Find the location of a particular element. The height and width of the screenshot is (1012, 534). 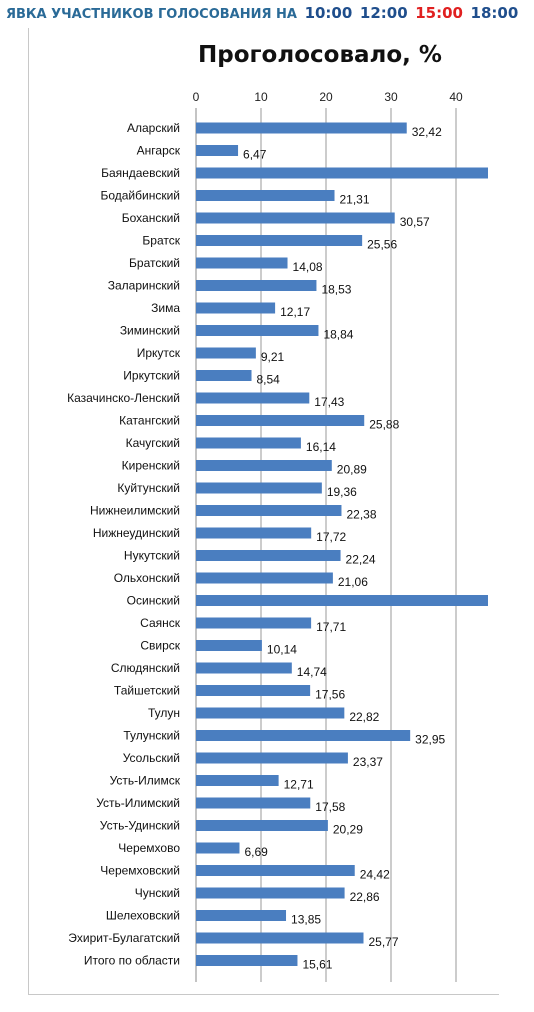

category-label: Черемхово is located at coordinates (149, 848).